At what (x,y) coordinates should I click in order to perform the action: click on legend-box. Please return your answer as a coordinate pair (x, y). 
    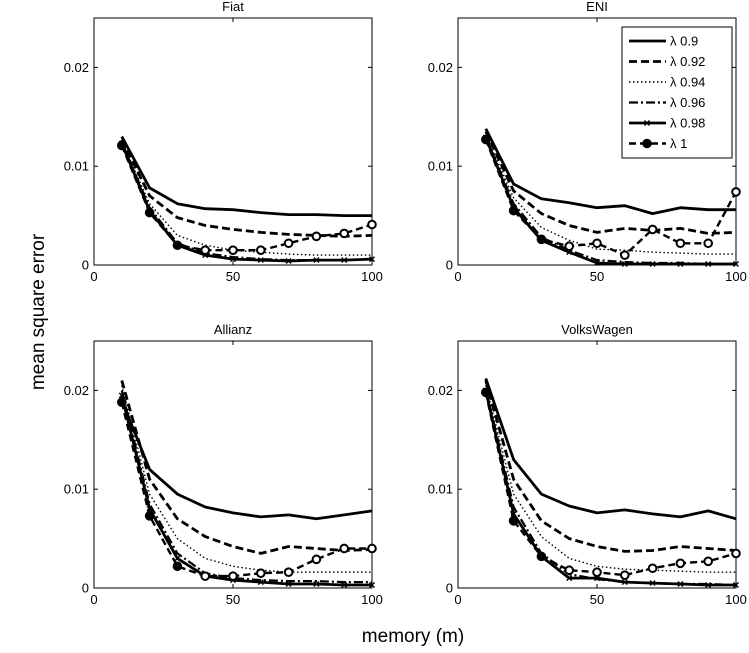
    Looking at the image, I should click on (677, 92).